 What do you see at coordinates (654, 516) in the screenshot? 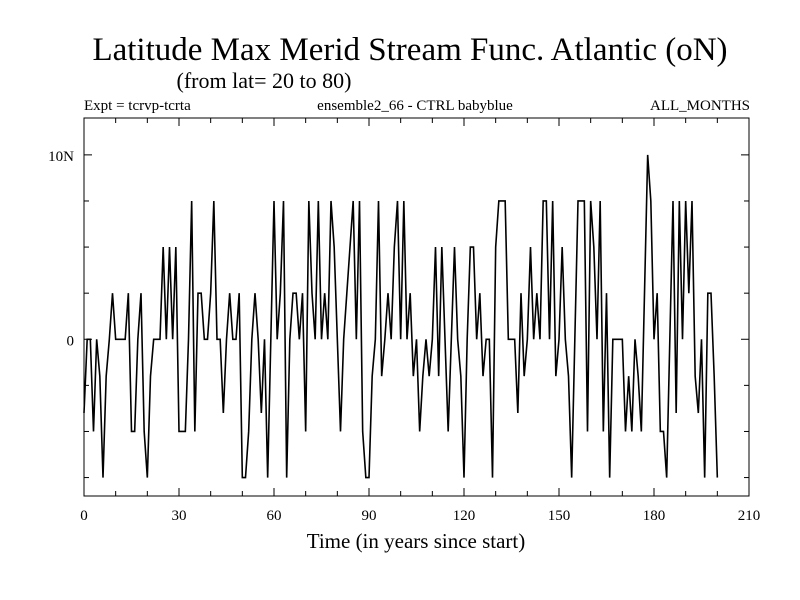
I see `x-tick-label: 180` at bounding box center [654, 516].